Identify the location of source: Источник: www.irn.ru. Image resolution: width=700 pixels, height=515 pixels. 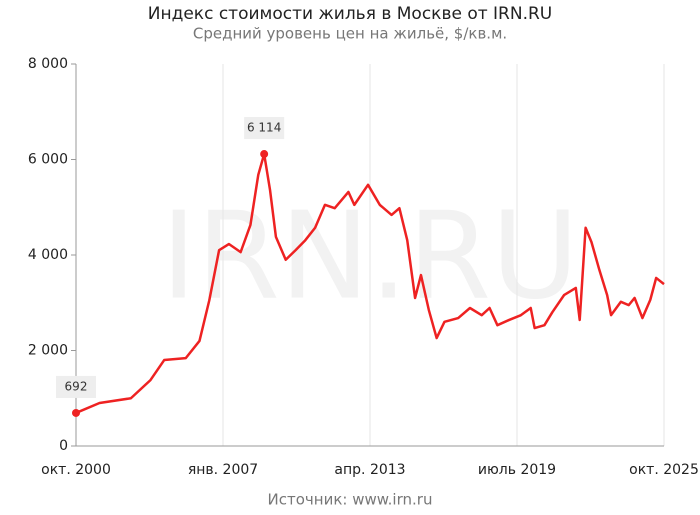
(350, 500).